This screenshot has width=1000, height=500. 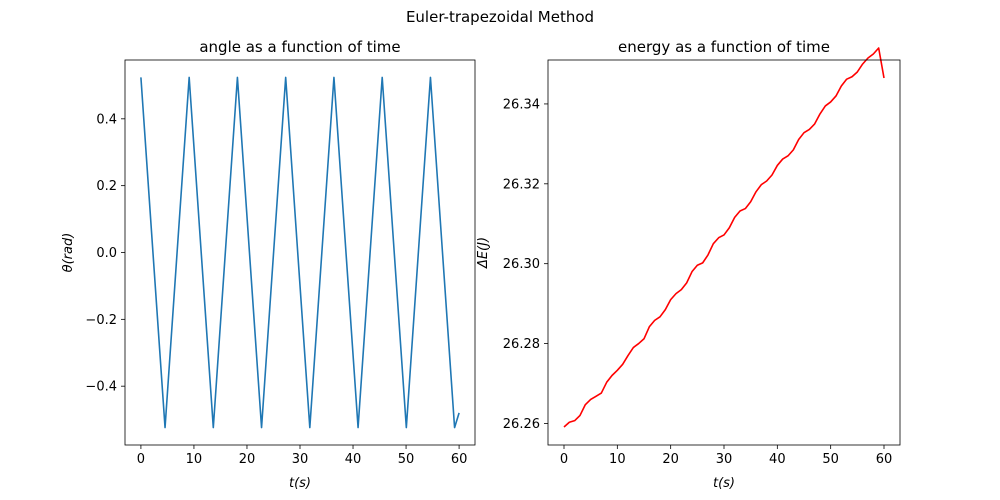 What do you see at coordinates (521, 264) in the screenshot?
I see `y-tick-label: 26.30` at bounding box center [521, 264].